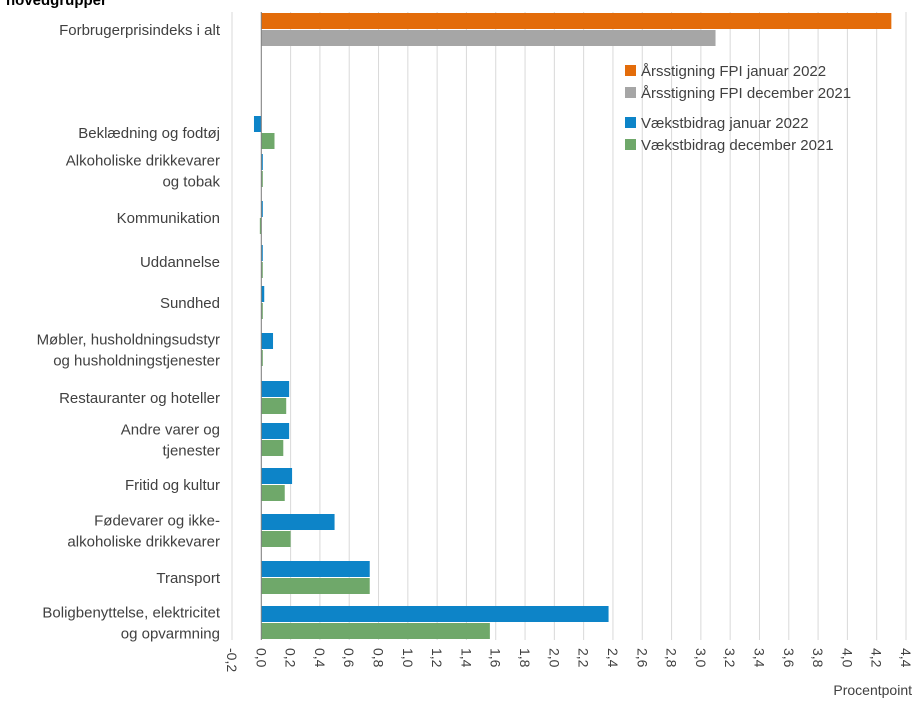 This screenshot has width=918, height=704. I want to click on category-label: Uddannelse, so click(180, 262).